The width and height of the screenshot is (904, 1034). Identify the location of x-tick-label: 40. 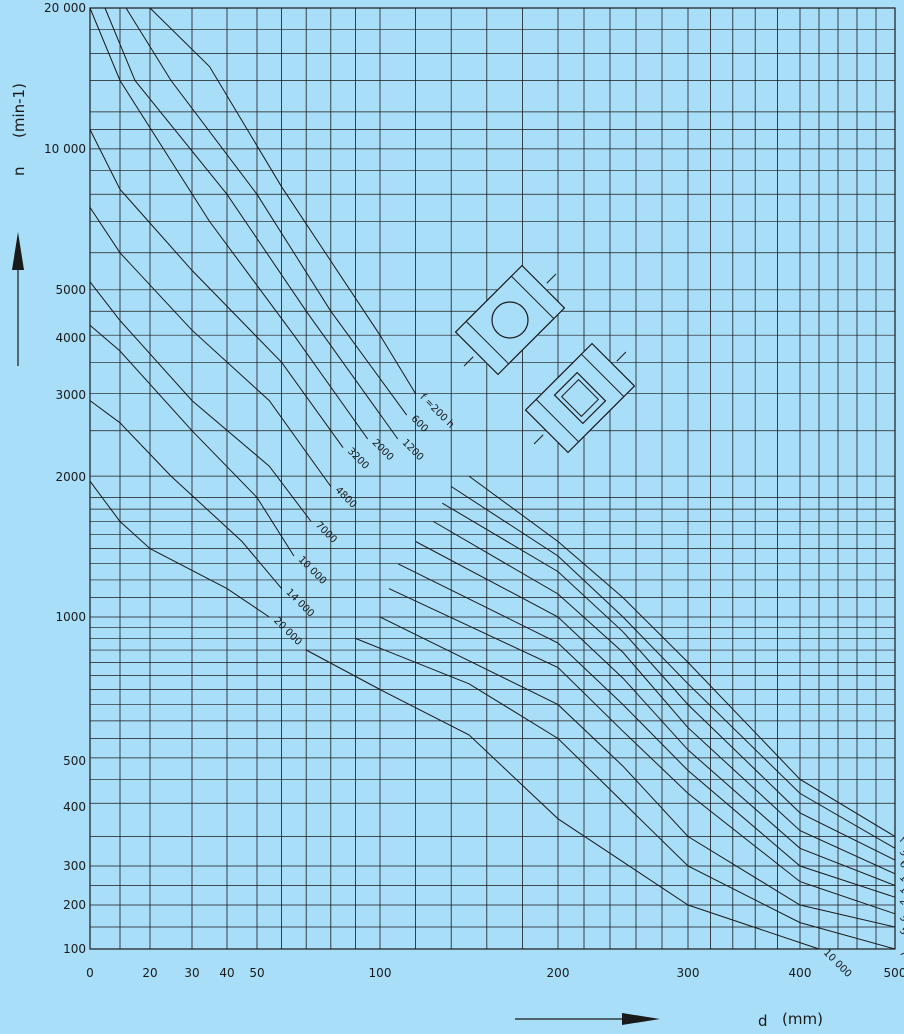
(226, 973).